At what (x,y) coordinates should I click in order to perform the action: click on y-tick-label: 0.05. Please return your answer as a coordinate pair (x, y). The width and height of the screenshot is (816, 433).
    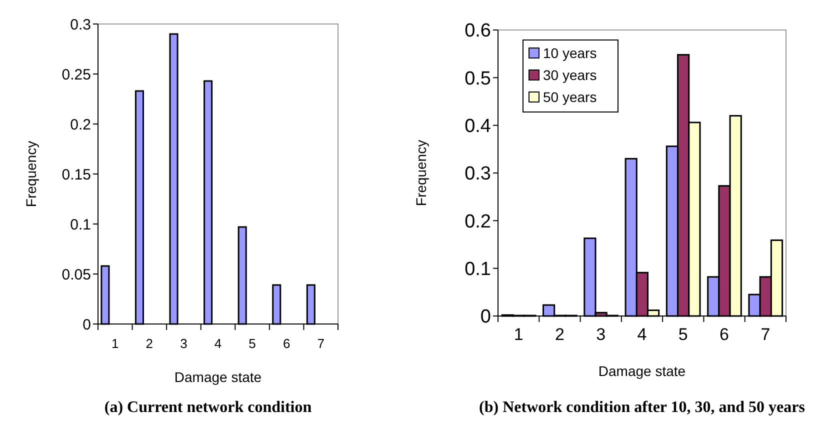
    Looking at the image, I should click on (76, 275).